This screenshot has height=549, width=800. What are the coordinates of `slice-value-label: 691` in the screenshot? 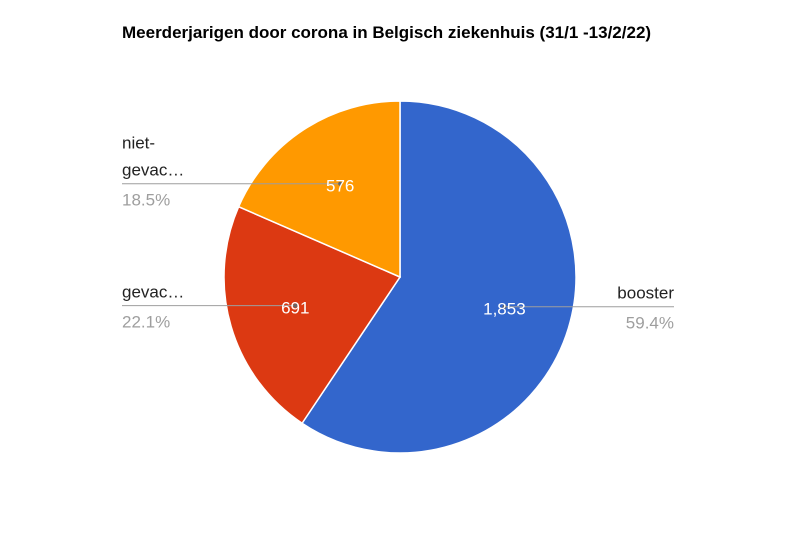 It's located at (295, 308).